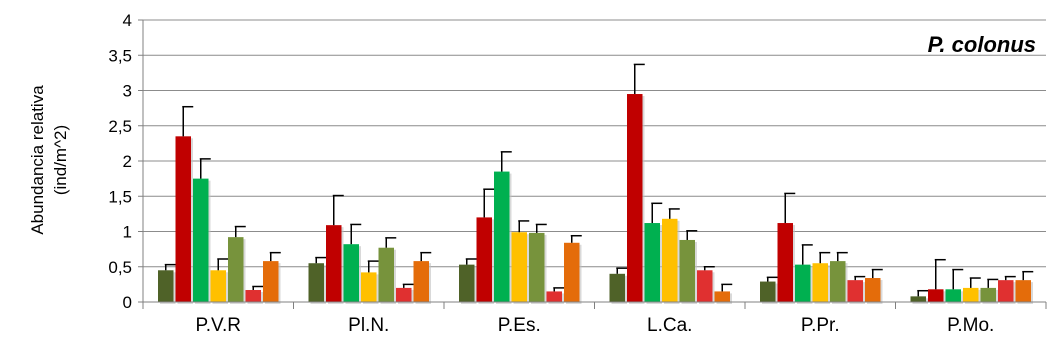  What do you see at coordinates (60, 160) in the screenshot?
I see `y-axis-title-line2: (ind/m^2)` at bounding box center [60, 160].